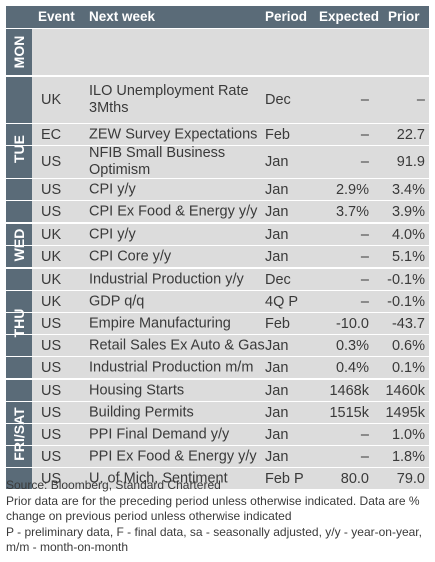 The height and width of the screenshot is (562, 435). What do you see at coordinates (159, 434) in the screenshot?
I see `event-cell: PPI Final Demand y/y` at bounding box center [159, 434].